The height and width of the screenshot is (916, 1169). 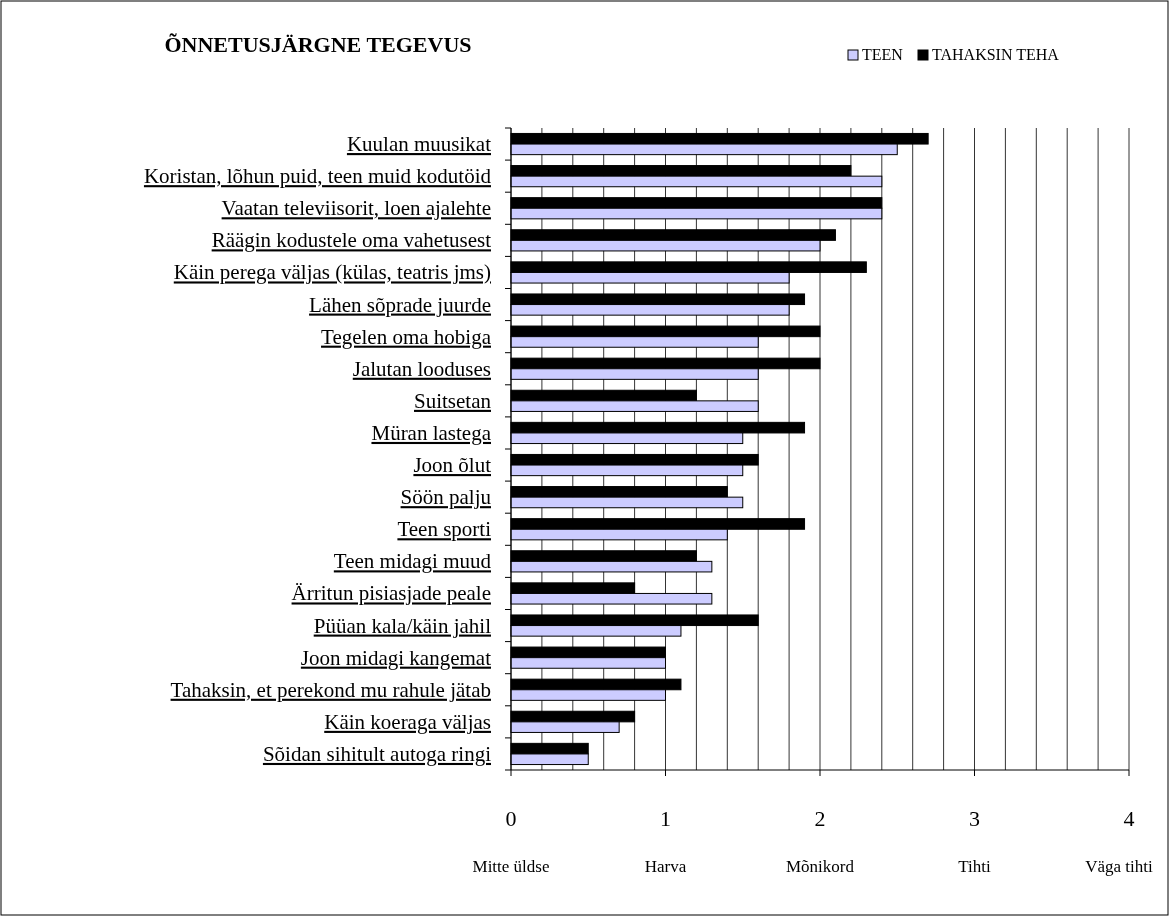 I want to click on y-tick-label: Müran lastega, so click(x=431, y=432).